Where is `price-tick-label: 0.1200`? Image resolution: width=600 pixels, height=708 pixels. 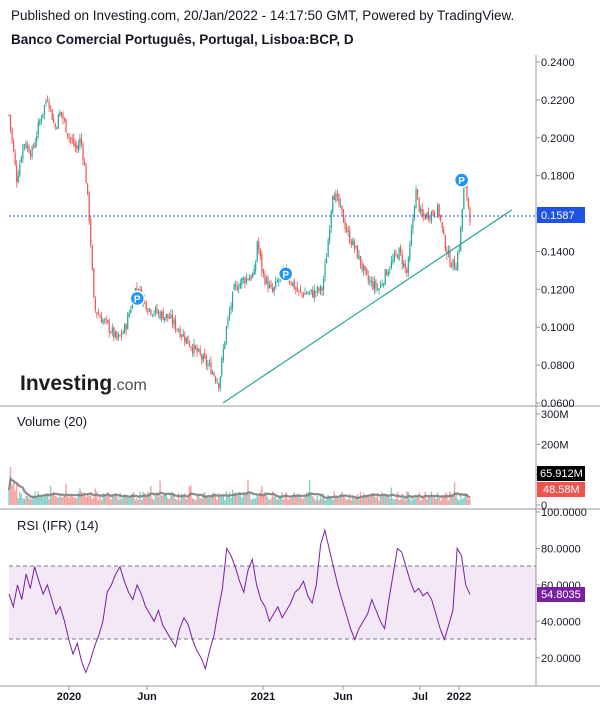 price-tick-label: 0.1200 is located at coordinates (558, 290).